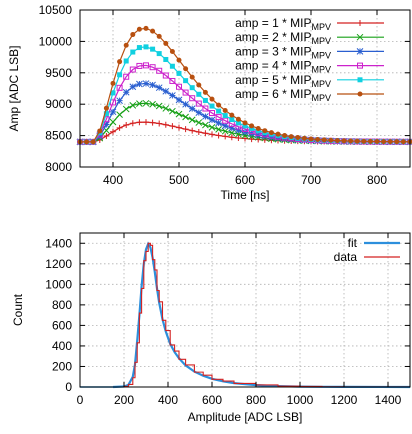 This screenshot has height=434, width=412. Describe the element at coordinates (344, 400) in the screenshot. I see `x-tick-label: 1200` at that location.